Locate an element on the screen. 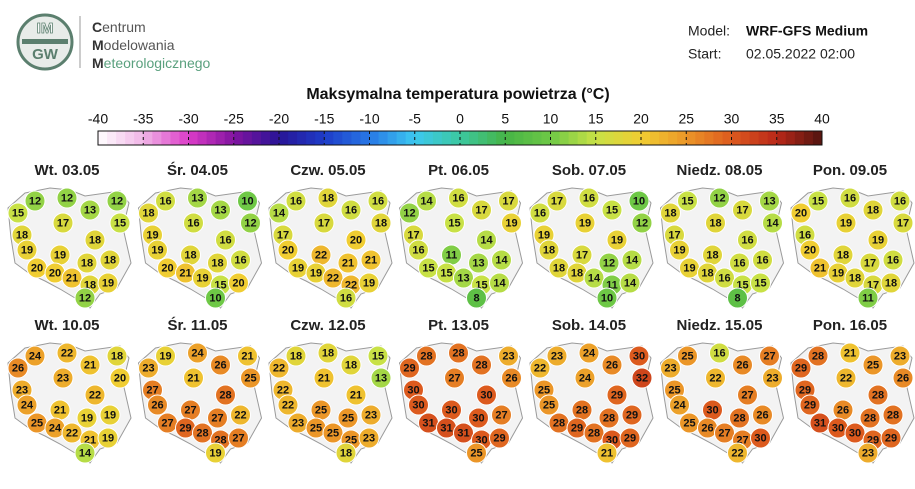 The image size is (915, 489). station-value: 26 is located at coordinates (843, 410).